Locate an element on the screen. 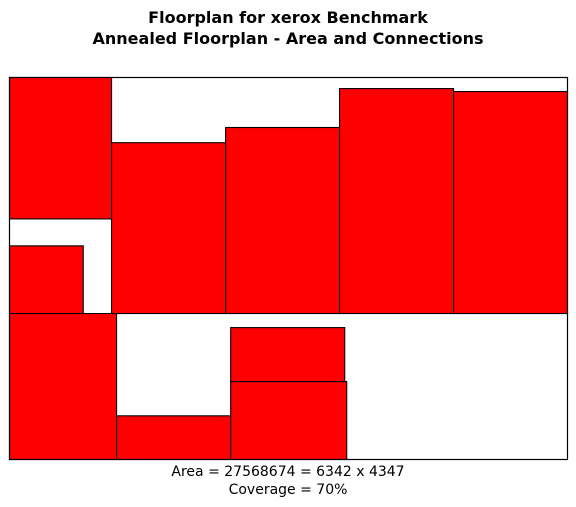 This screenshot has height=507, width=576. area-label: Area = 27568674 = 6342 x 4347 is located at coordinates (288, 472).